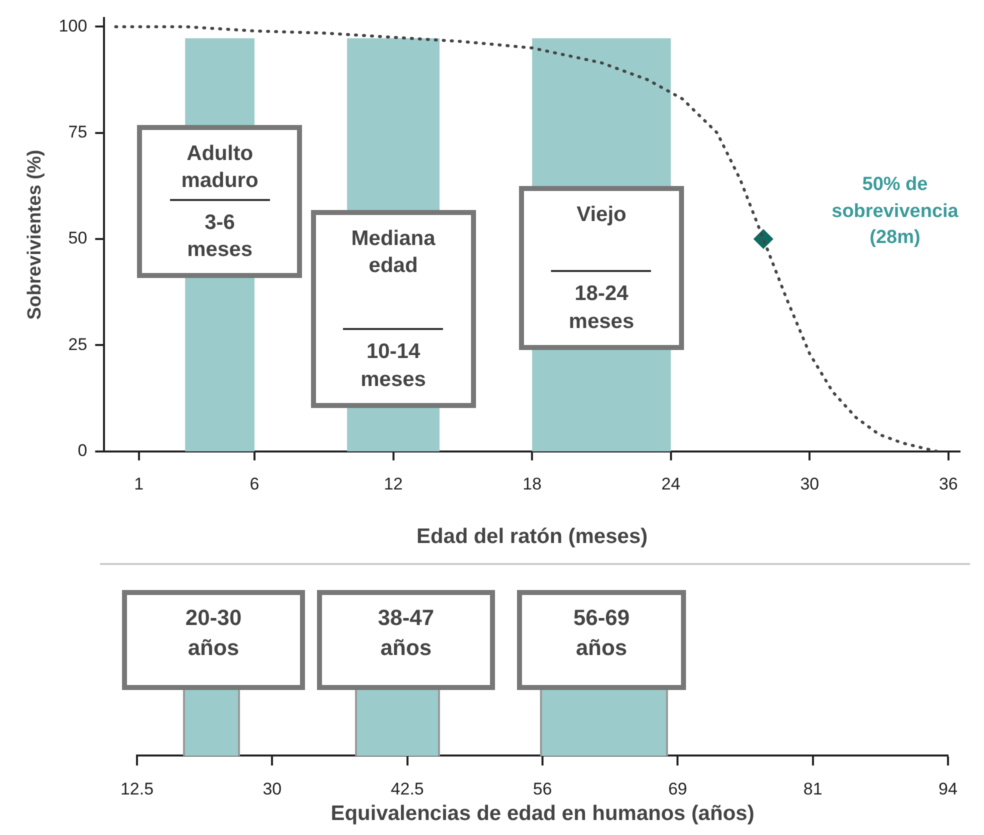  What do you see at coordinates (272, 788) in the screenshot?
I see `category-label: 30` at bounding box center [272, 788].